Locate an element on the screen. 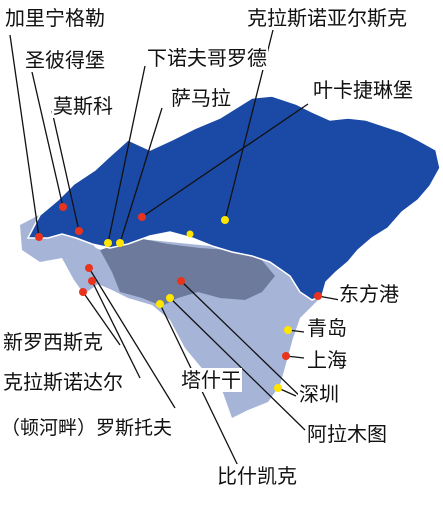 The height and width of the screenshot is (505, 443). leader-yekaterinburg is located at coordinates (225, 160).